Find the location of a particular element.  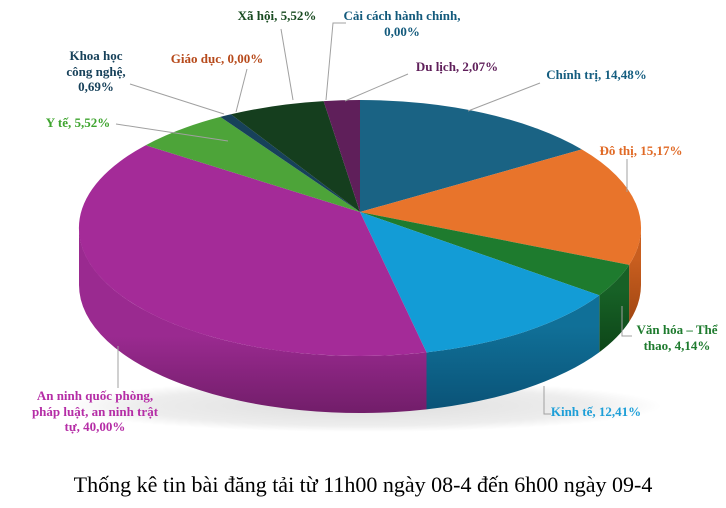

leader-giao-duc is located at coordinates (241, 90).